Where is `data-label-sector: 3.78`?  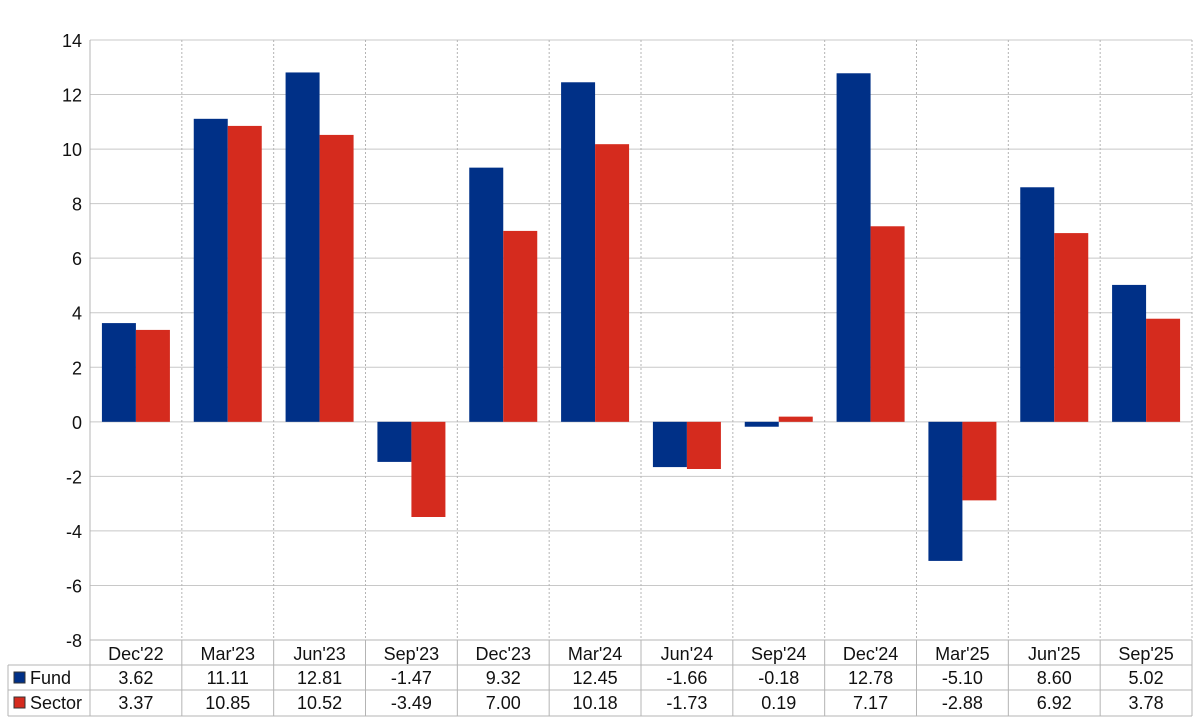
data-label-sector: 3.78 is located at coordinates (1146, 703).